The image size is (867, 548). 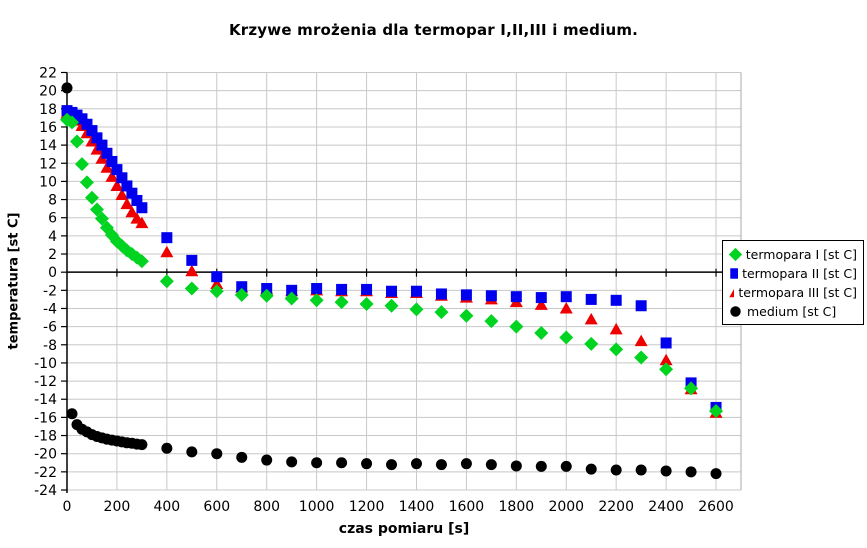 What do you see at coordinates (48, 74) in the screenshot?
I see `y-tick-label: 22` at bounding box center [48, 74].